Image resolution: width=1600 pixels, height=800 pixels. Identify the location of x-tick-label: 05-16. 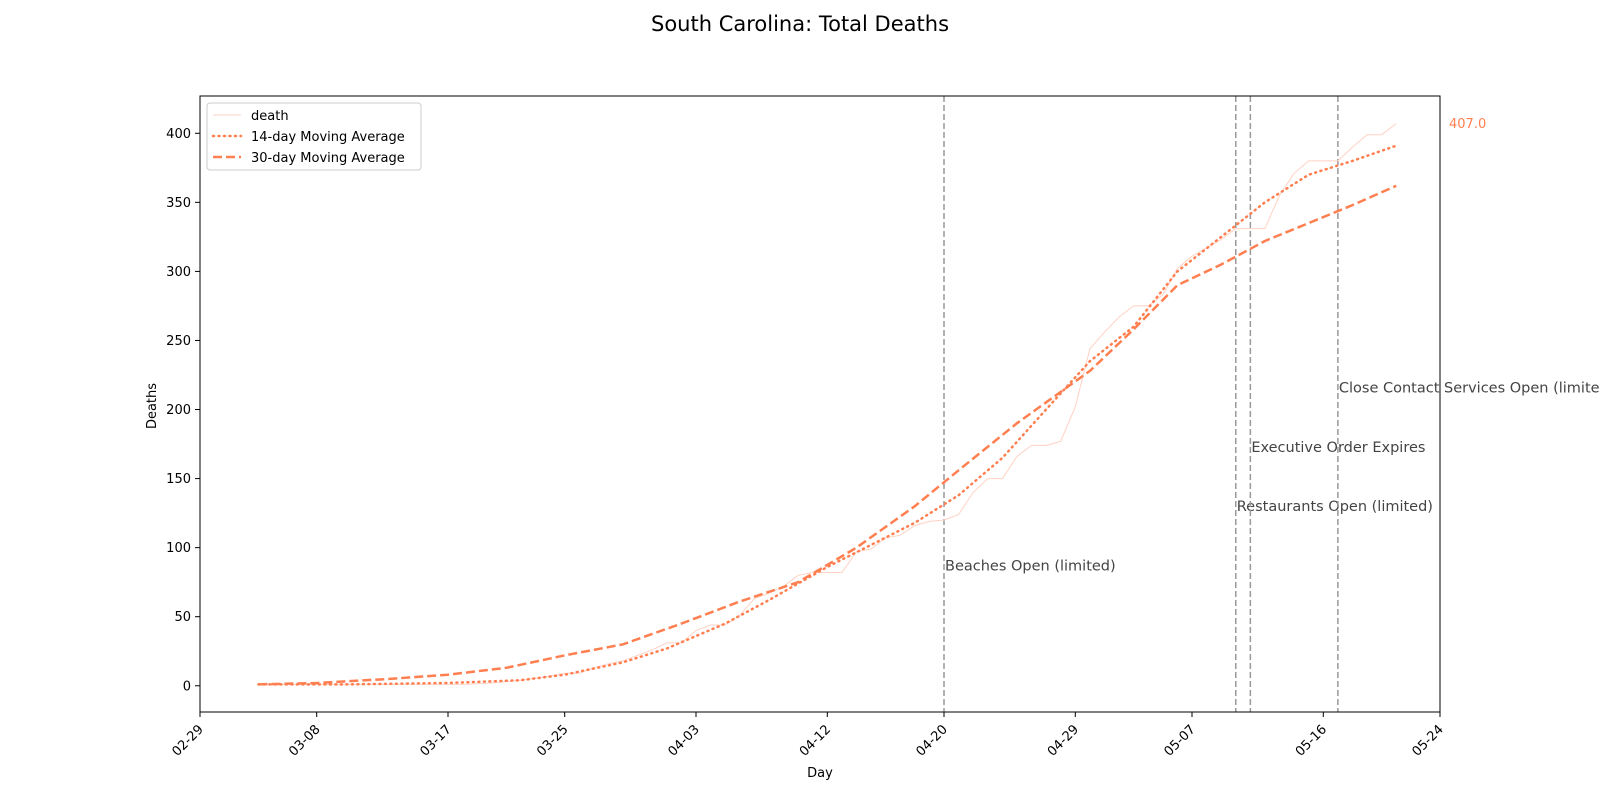
(1311, 740).